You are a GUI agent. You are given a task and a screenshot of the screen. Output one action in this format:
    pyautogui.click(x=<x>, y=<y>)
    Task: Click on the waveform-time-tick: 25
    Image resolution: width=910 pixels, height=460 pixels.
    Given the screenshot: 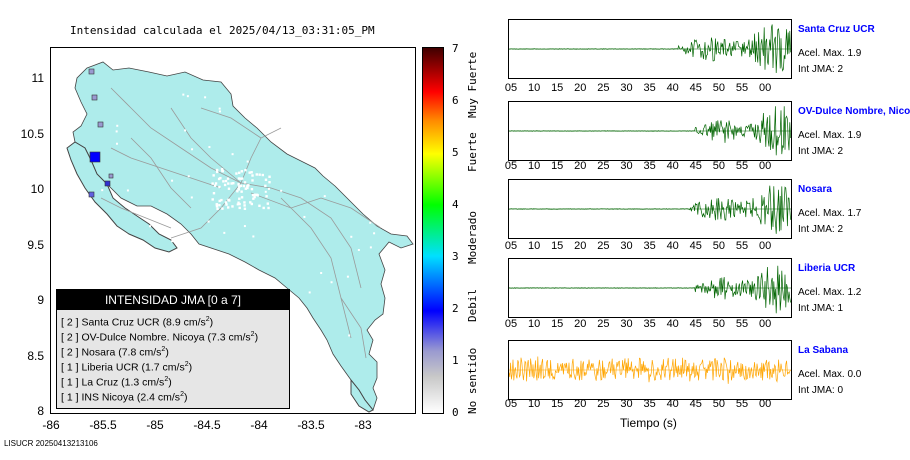 What is the action you would take?
    pyautogui.click(x=603, y=246)
    